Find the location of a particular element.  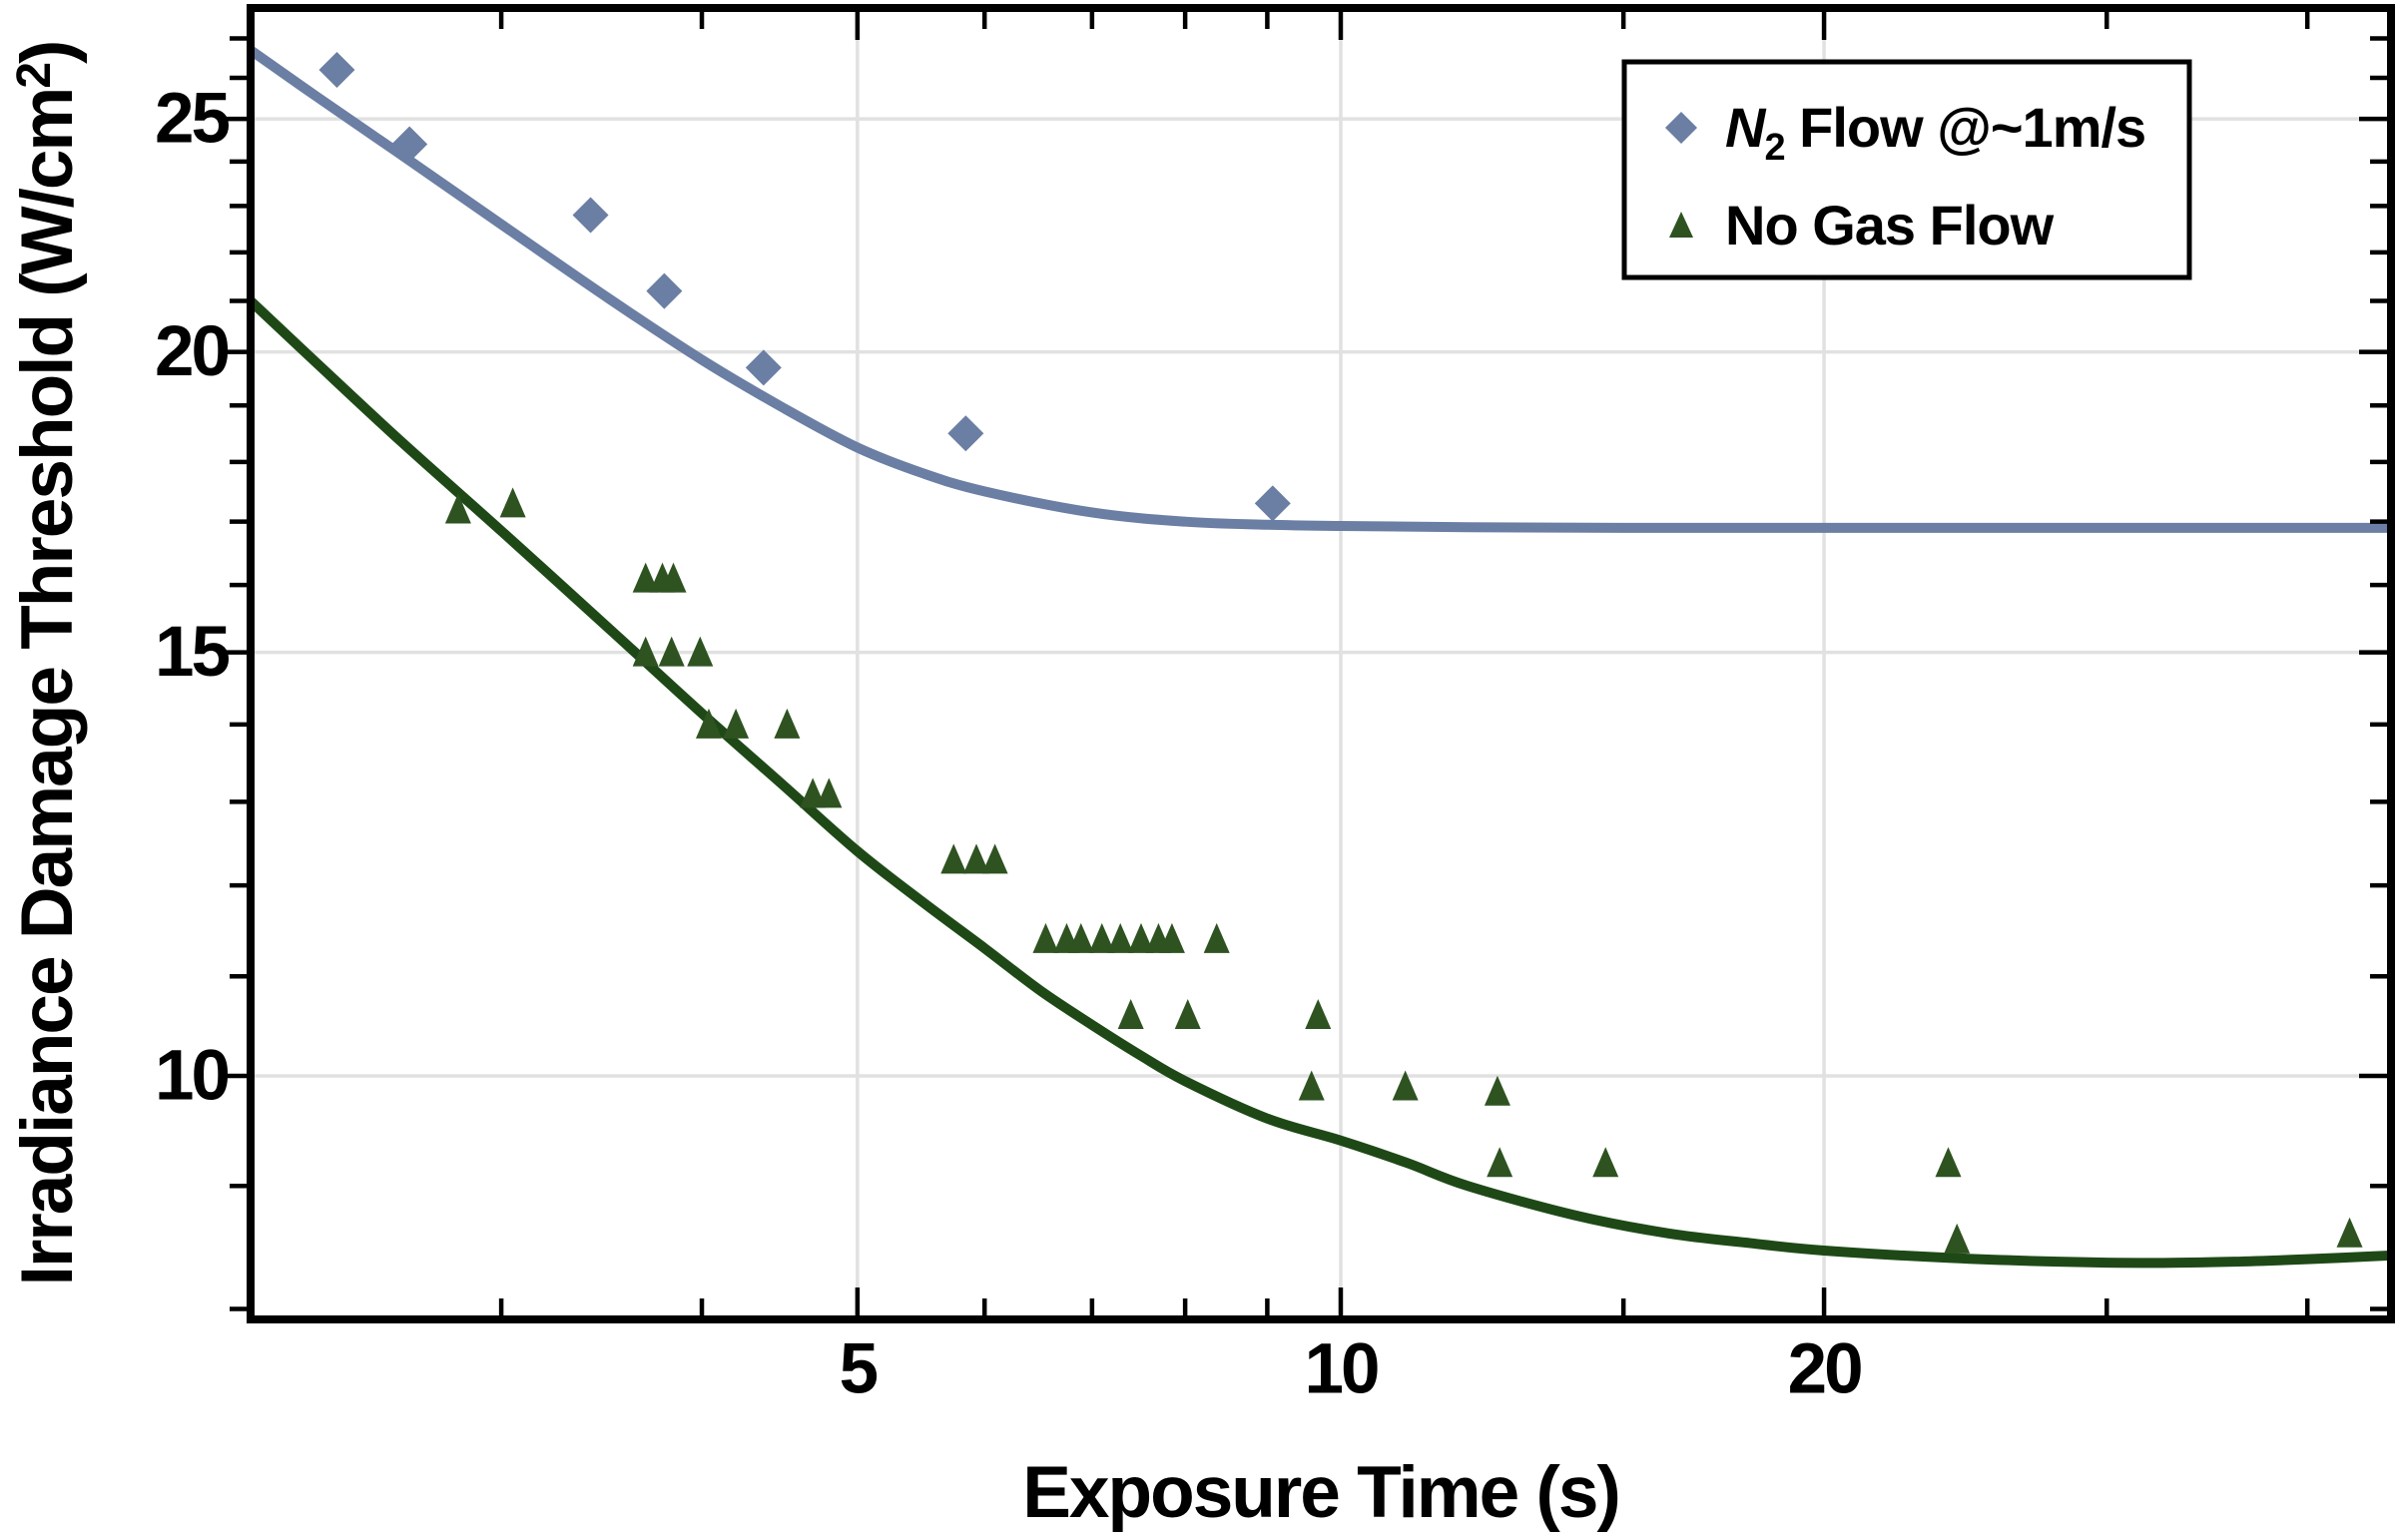

x-axis-title: Exposure Time (s) is located at coordinates (1320, 1492).